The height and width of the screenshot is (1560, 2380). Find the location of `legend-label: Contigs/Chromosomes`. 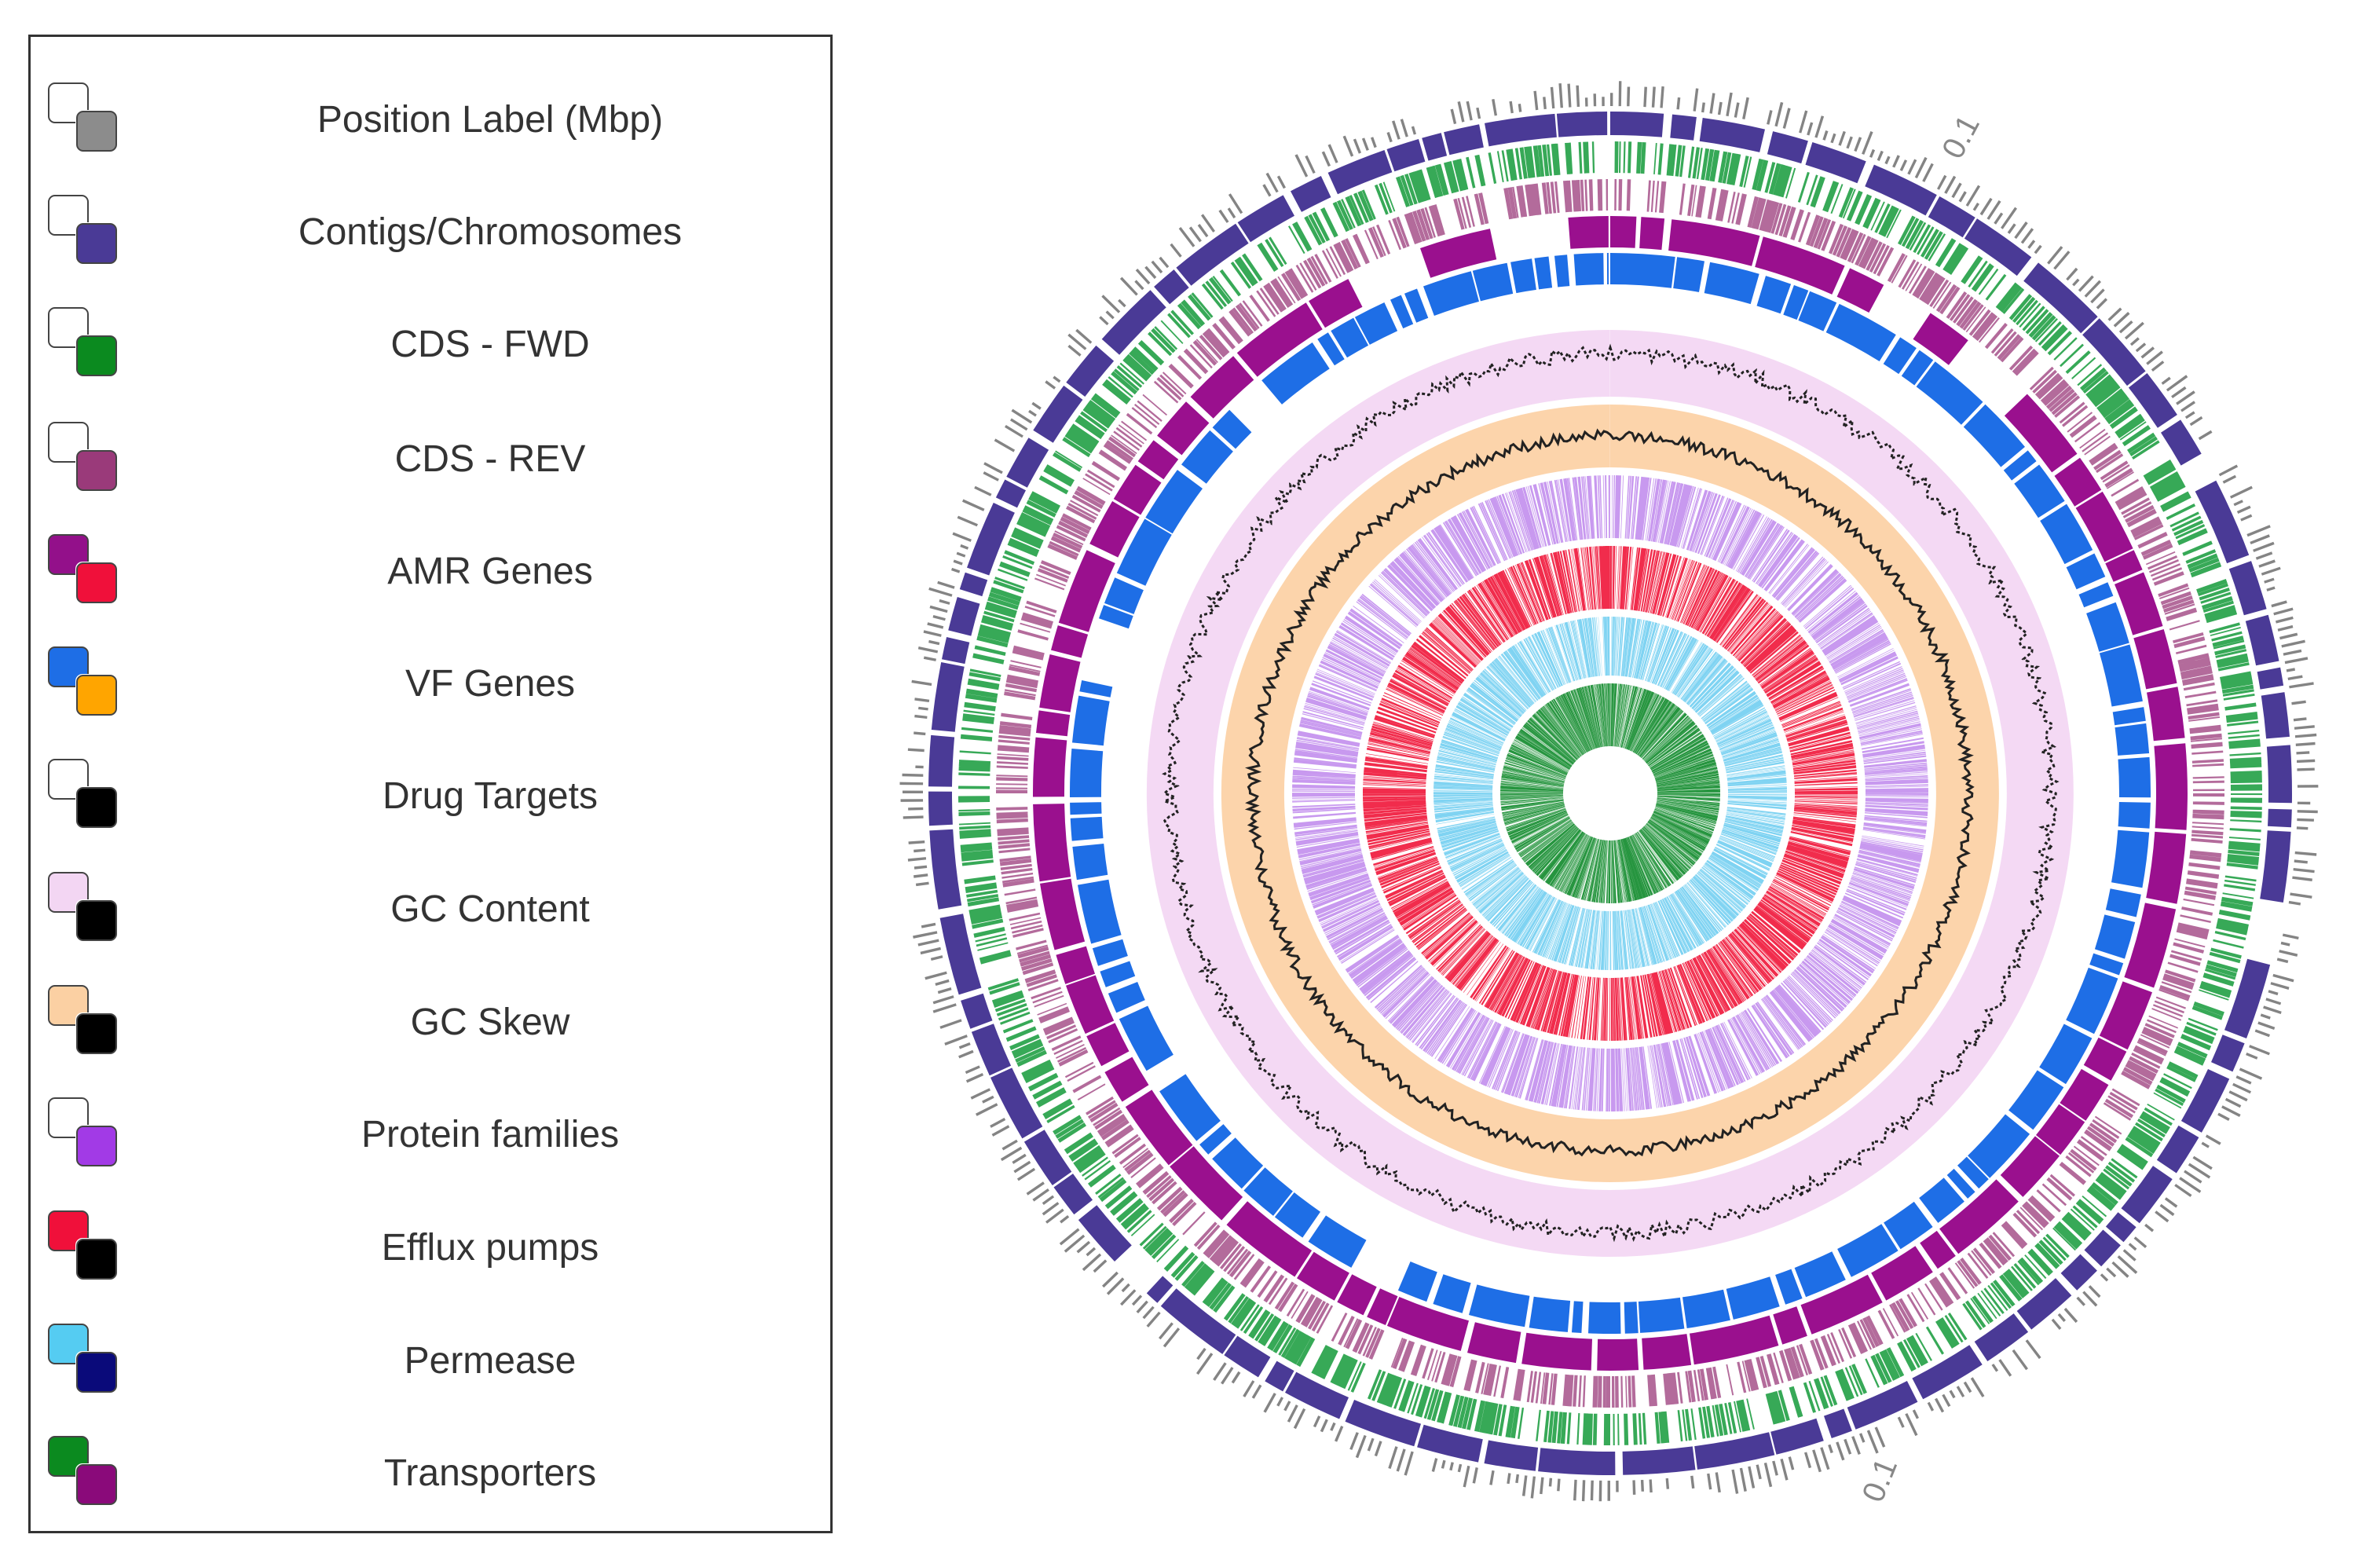

legend-label: Contigs/Chromosomes is located at coordinates (490, 232).